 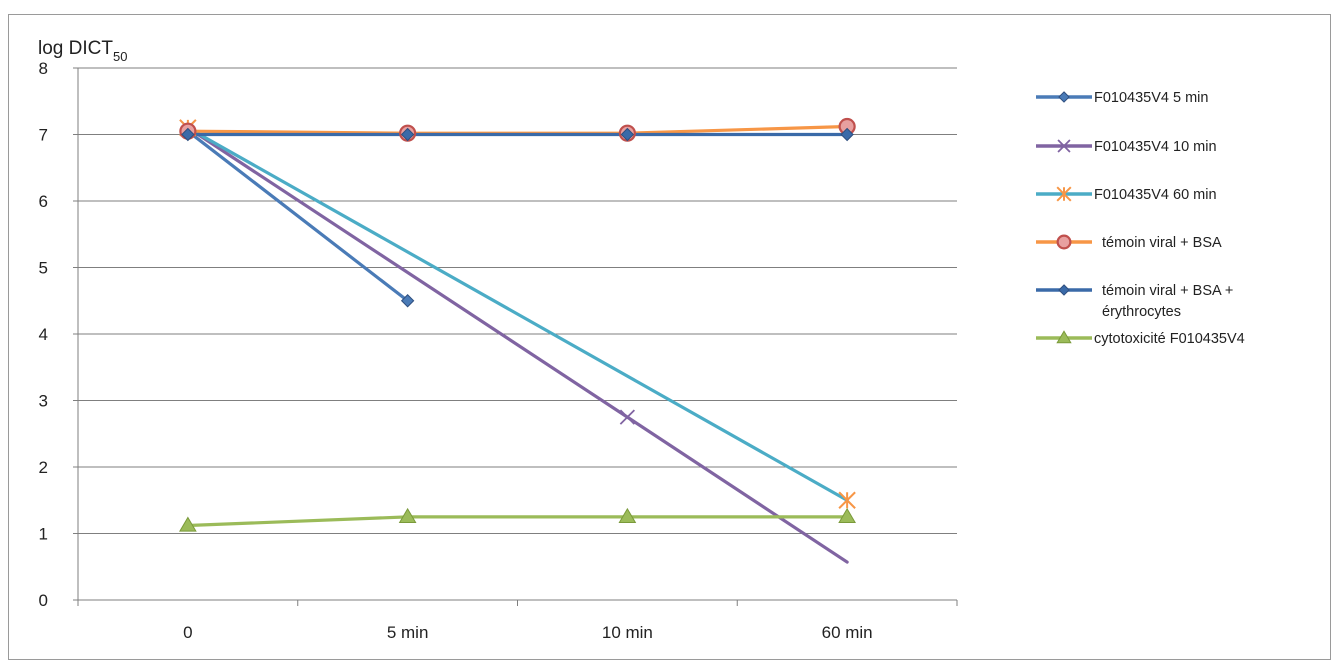 What do you see at coordinates (43, 401) in the screenshot?
I see `y-tick-label: 3` at bounding box center [43, 401].